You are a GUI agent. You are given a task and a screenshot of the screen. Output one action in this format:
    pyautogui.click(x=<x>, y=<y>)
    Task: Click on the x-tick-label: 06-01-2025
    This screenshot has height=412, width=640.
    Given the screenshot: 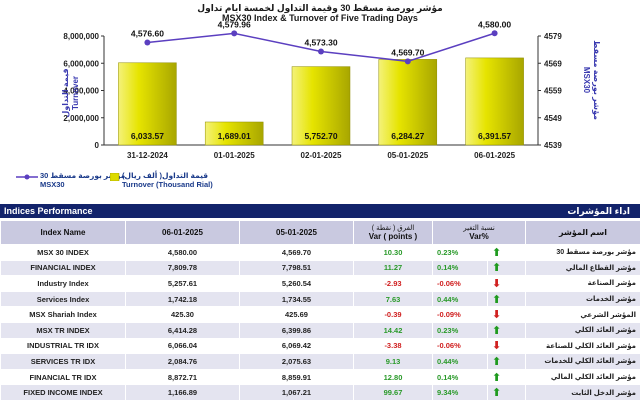 What is the action you would take?
    pyautogui.click(x=494, y=155)
    